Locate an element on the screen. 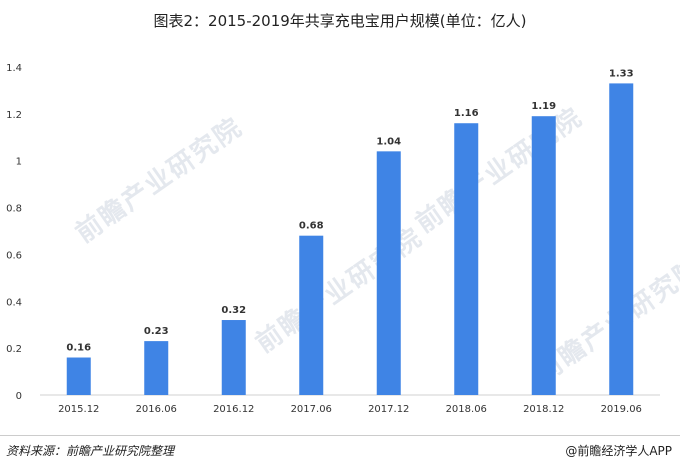 The image size is (680, 470). bar-value-label: 1.16 is located at coordinates (466, 113).